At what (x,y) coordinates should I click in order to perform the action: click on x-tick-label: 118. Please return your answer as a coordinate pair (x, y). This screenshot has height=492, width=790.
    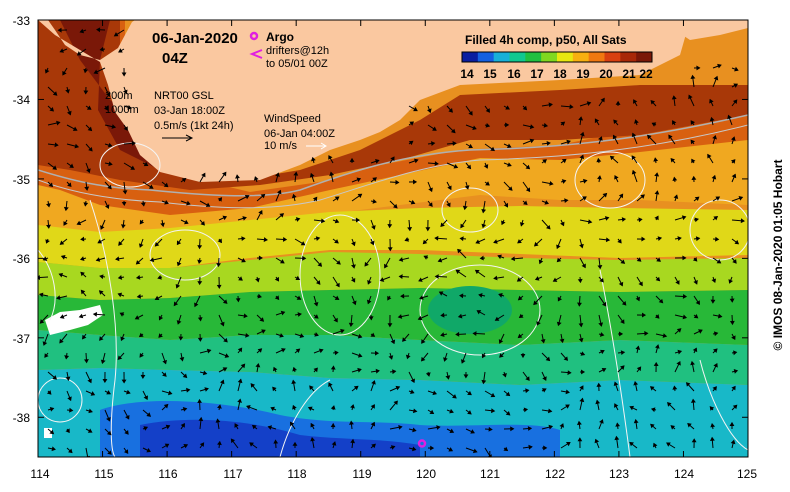
    Looking at the image, I should click on (296, 474).